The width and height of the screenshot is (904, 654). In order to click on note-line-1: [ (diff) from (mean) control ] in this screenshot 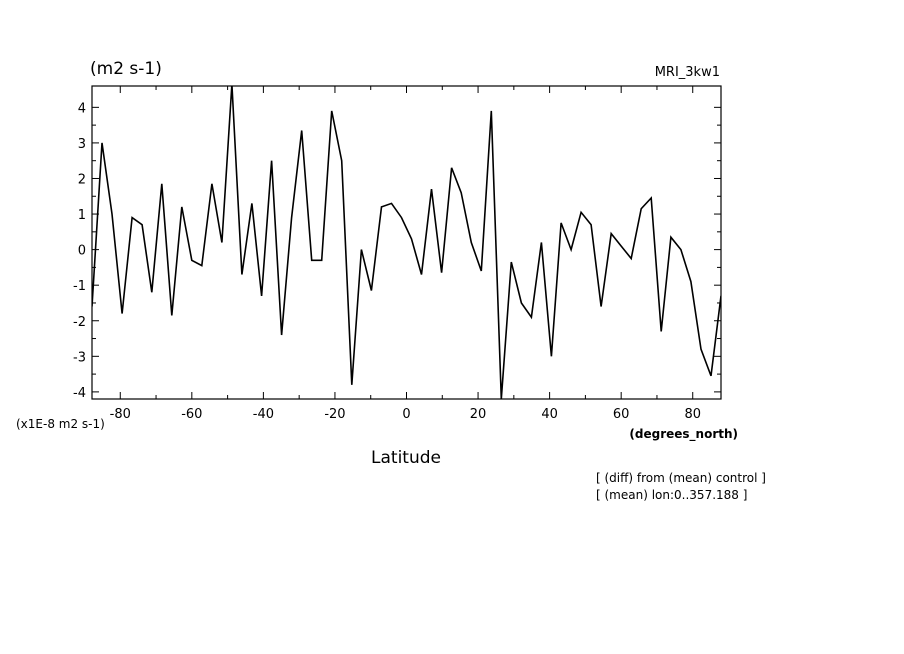, I will do `click(681, 478)`.